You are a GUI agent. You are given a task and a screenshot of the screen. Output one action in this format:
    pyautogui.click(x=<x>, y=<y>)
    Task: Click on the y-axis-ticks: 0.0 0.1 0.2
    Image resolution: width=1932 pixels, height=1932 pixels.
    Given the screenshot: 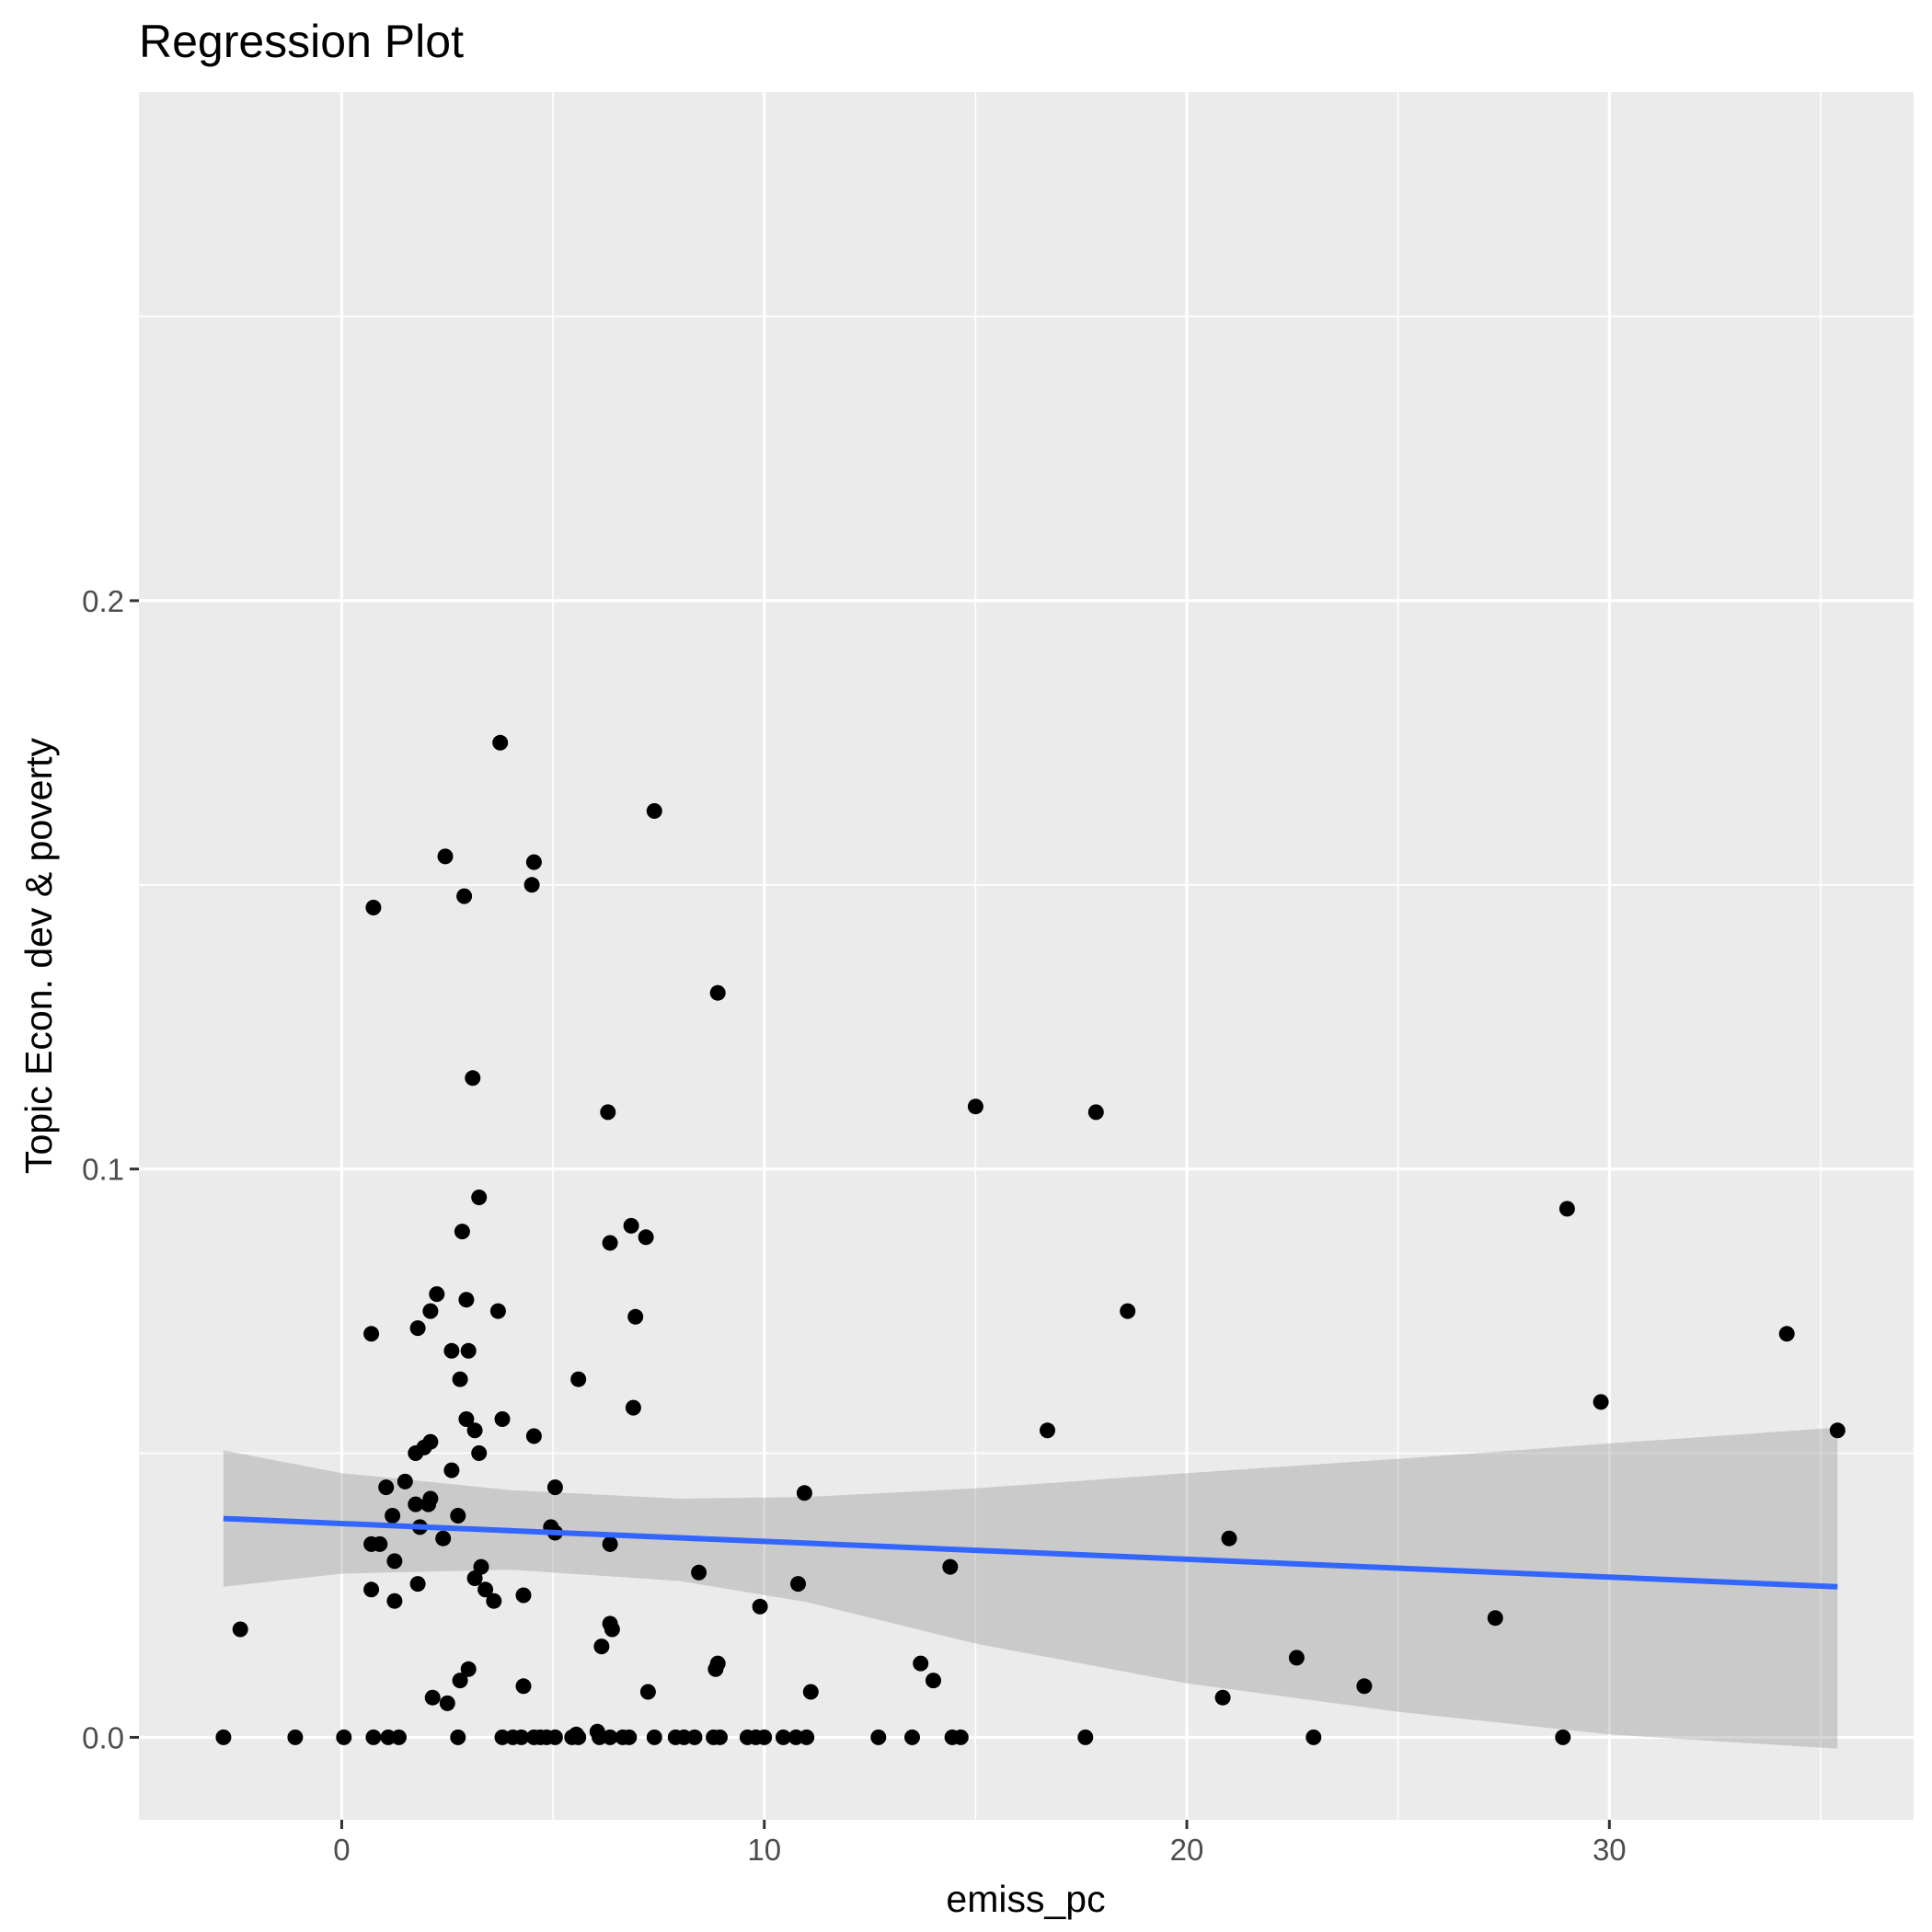 What is the action you would take?
    pyautogui.click(x=110, y=1169)
    